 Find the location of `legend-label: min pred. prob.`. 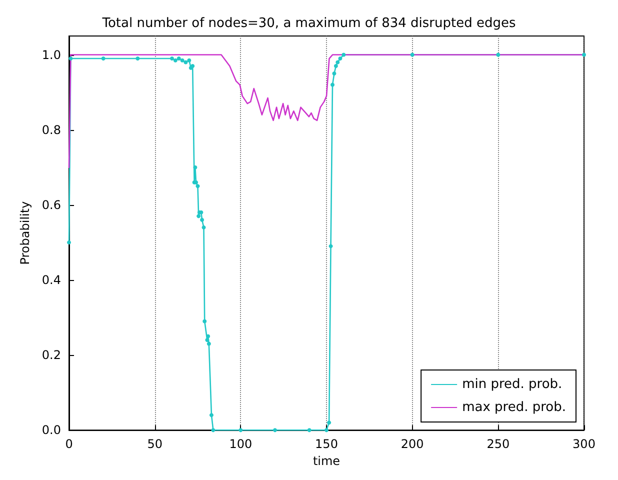

legend-label: min pred. prob. is located at coordinates (512, 384).